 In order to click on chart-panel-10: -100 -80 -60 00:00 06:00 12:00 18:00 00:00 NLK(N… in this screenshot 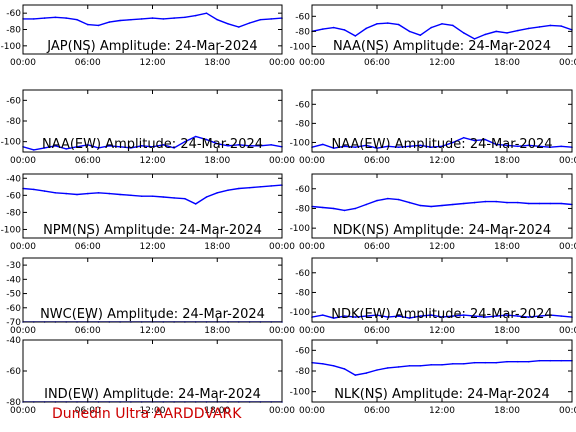, I will do `click(433, 377)`.